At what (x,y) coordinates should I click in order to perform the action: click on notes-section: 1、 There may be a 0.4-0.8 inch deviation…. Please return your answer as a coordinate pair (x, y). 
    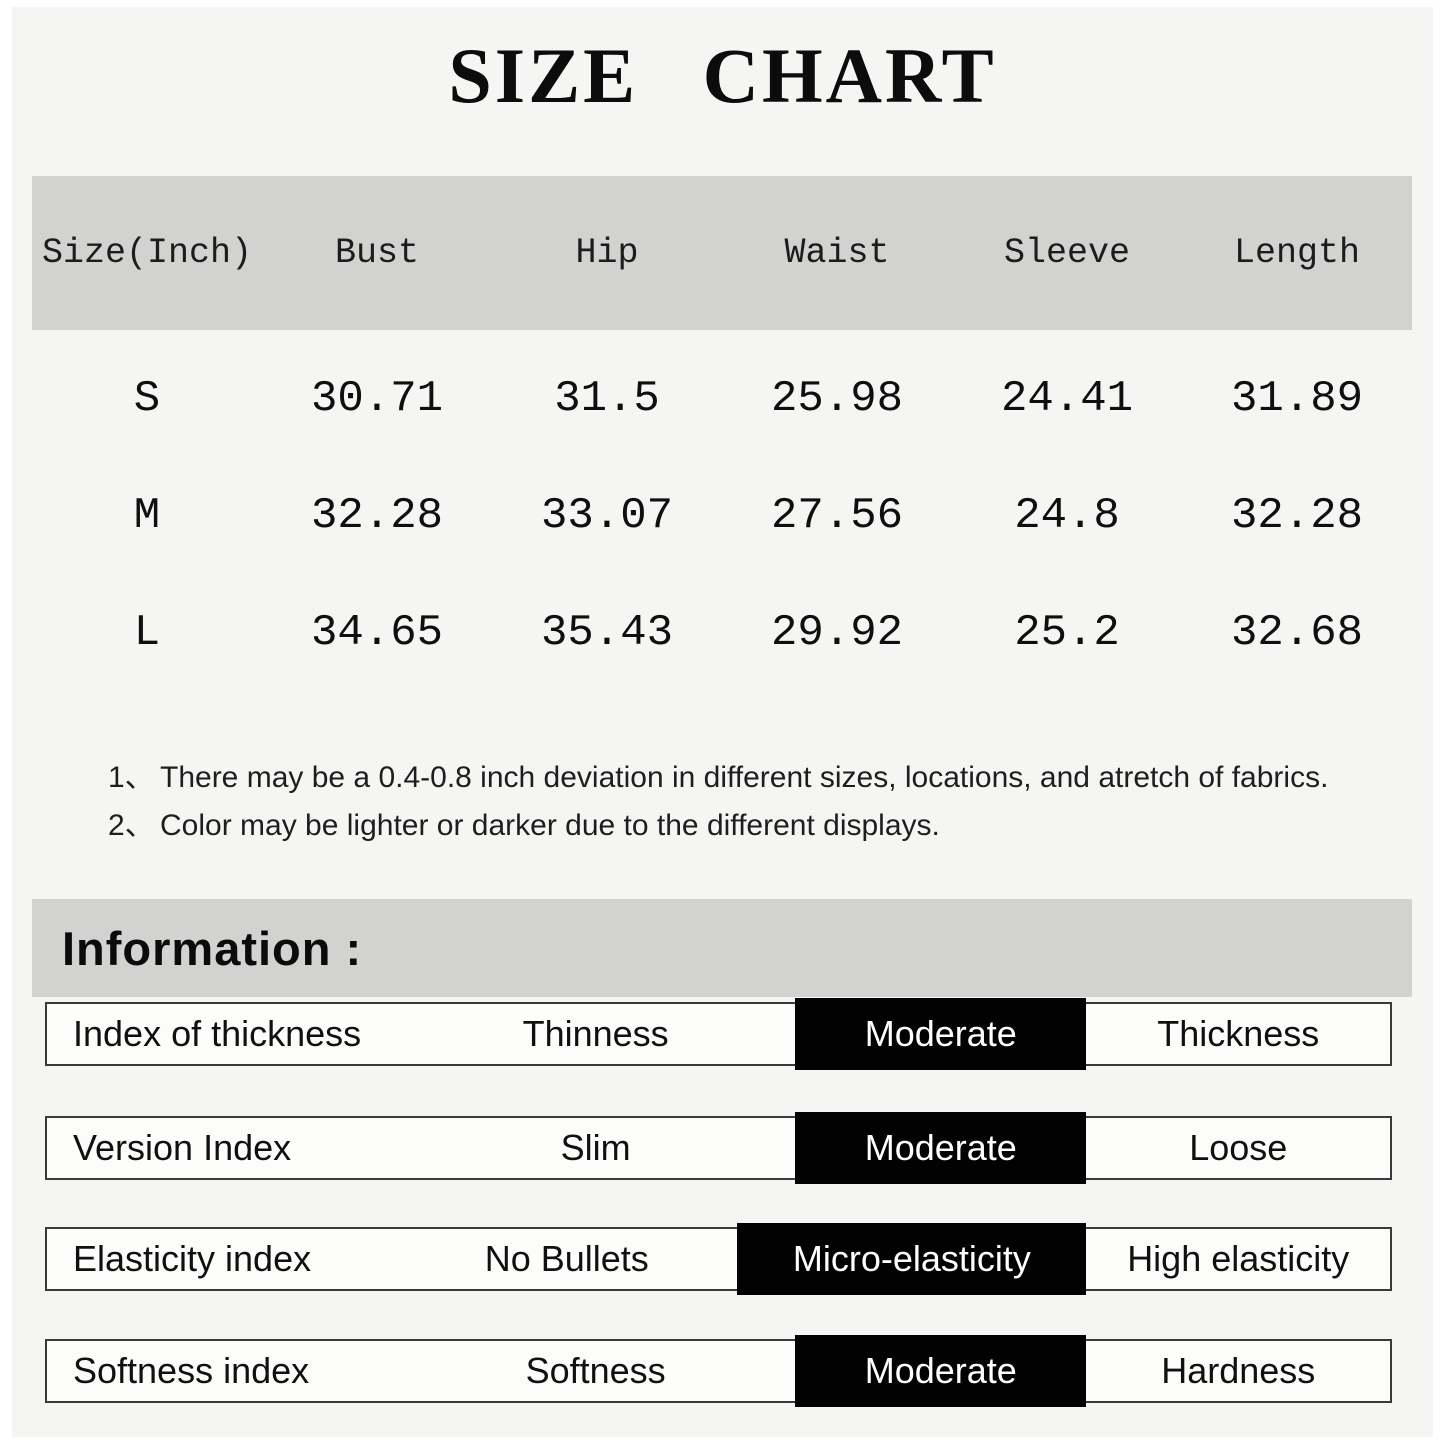
    Looking at the image, I should click on (722, 802).